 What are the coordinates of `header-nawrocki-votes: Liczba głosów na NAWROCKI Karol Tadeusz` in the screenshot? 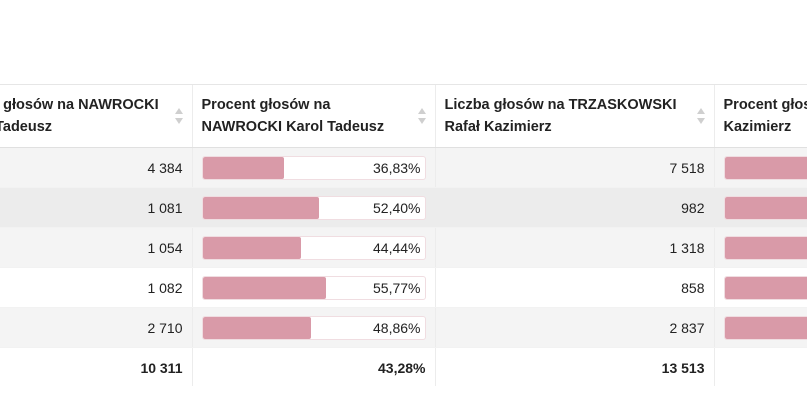 It's located at (96, 116).